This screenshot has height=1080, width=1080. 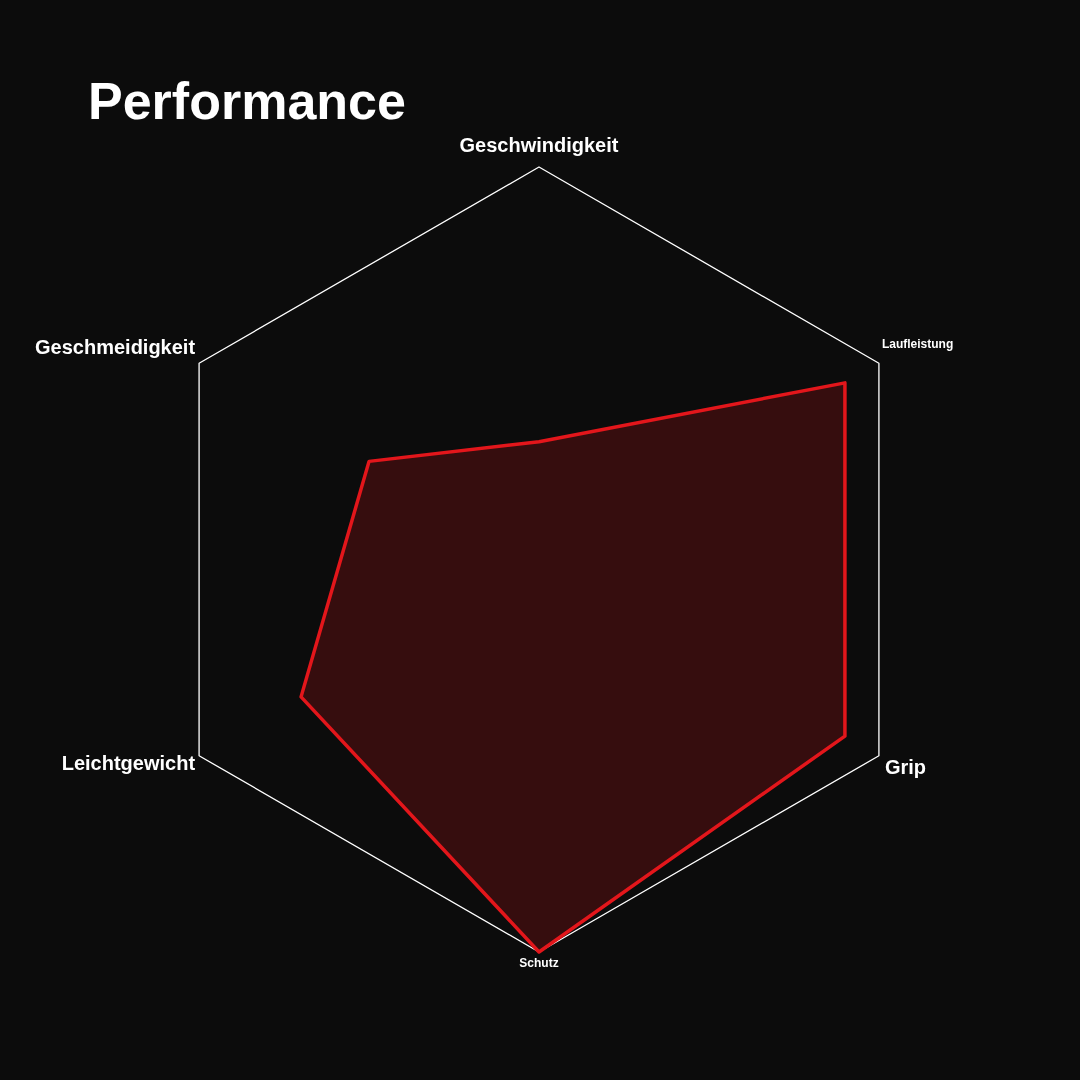 I want to click on spoke-label: Geschmeidigkeit, so click(x=115, y=347).